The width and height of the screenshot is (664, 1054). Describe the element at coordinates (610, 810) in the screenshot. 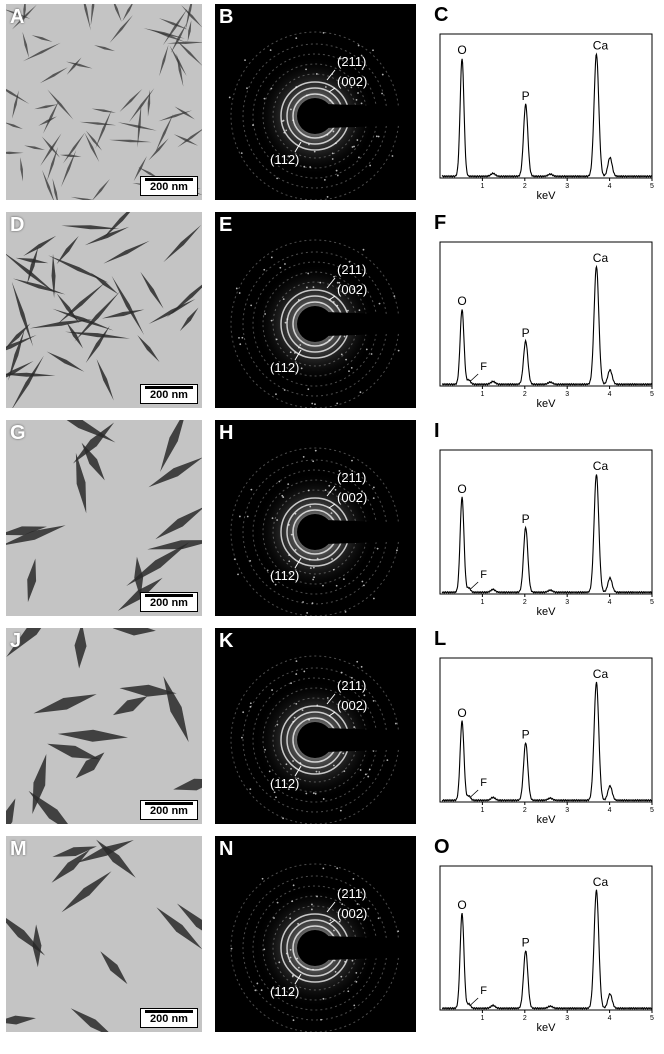

I see `tick-label: 4` at that location.